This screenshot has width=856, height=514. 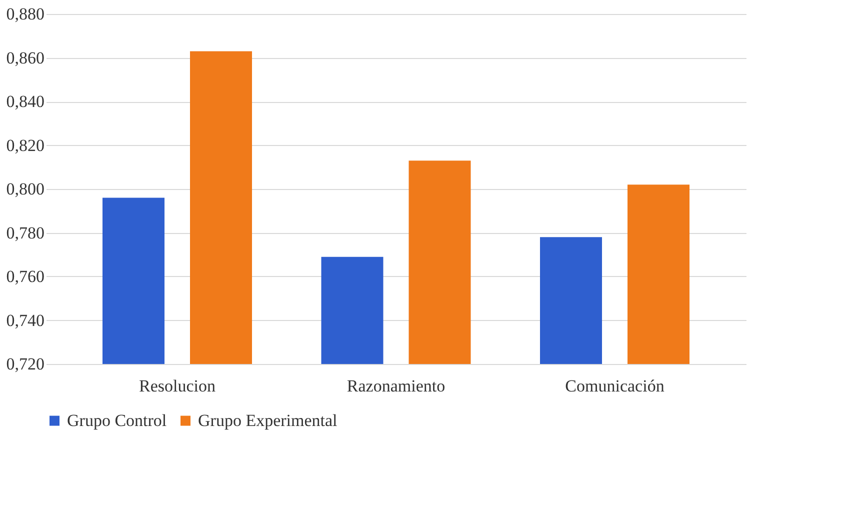 I want to click on y-tick-label: 0,820, so click(x=25, y=145).